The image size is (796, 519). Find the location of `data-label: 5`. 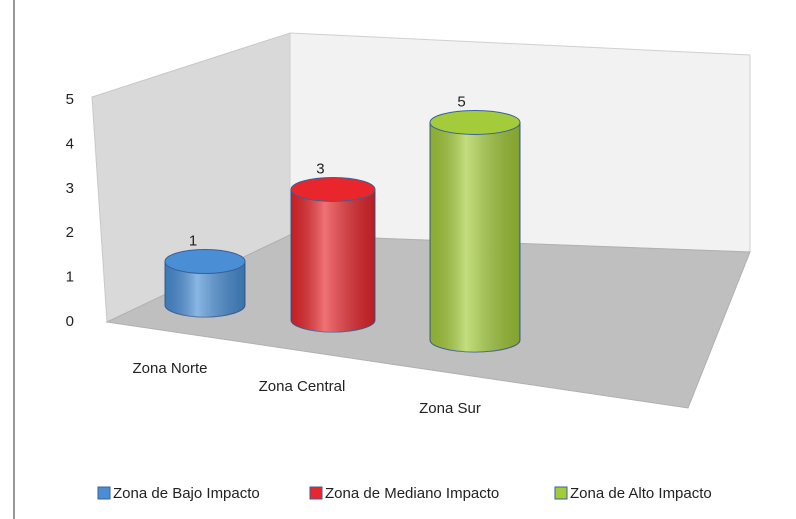

data-label: 5 is located at coordinates (461, 101).